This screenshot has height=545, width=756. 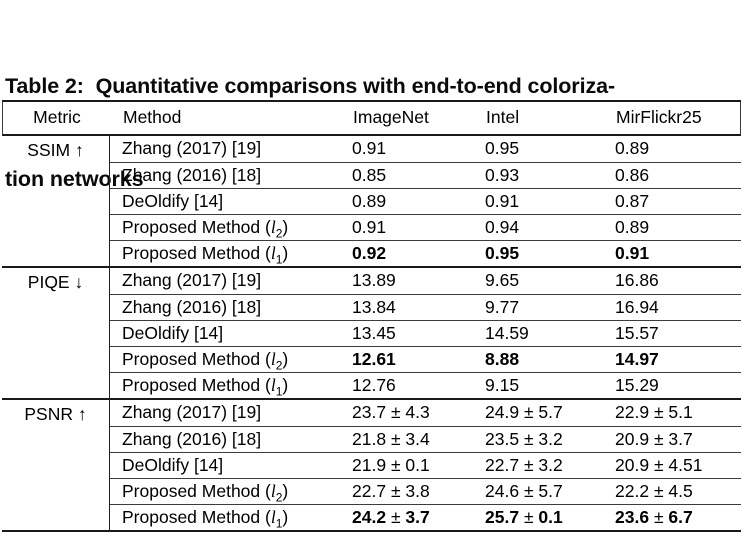 I want to click on table-row: DeOldify [14] 0.89 0.91 0.87, so click(x=425, y=201).